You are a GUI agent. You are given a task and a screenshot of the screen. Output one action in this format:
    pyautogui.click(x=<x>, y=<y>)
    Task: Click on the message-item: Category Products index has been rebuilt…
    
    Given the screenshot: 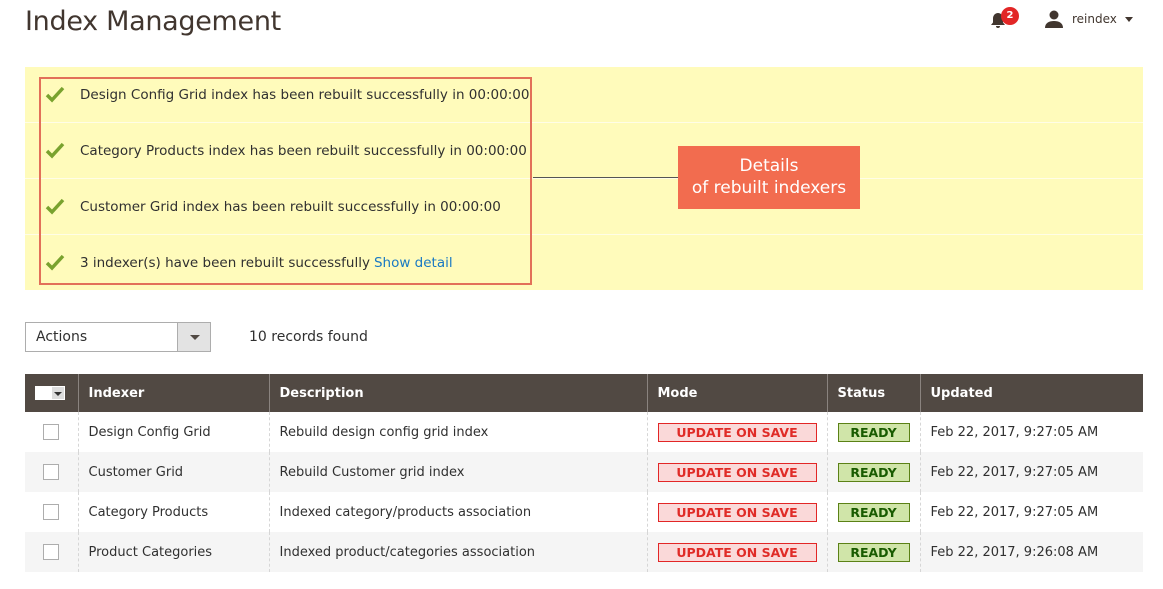 What is the action you would take?
    pyautogui.click(x=584, y=151)
    